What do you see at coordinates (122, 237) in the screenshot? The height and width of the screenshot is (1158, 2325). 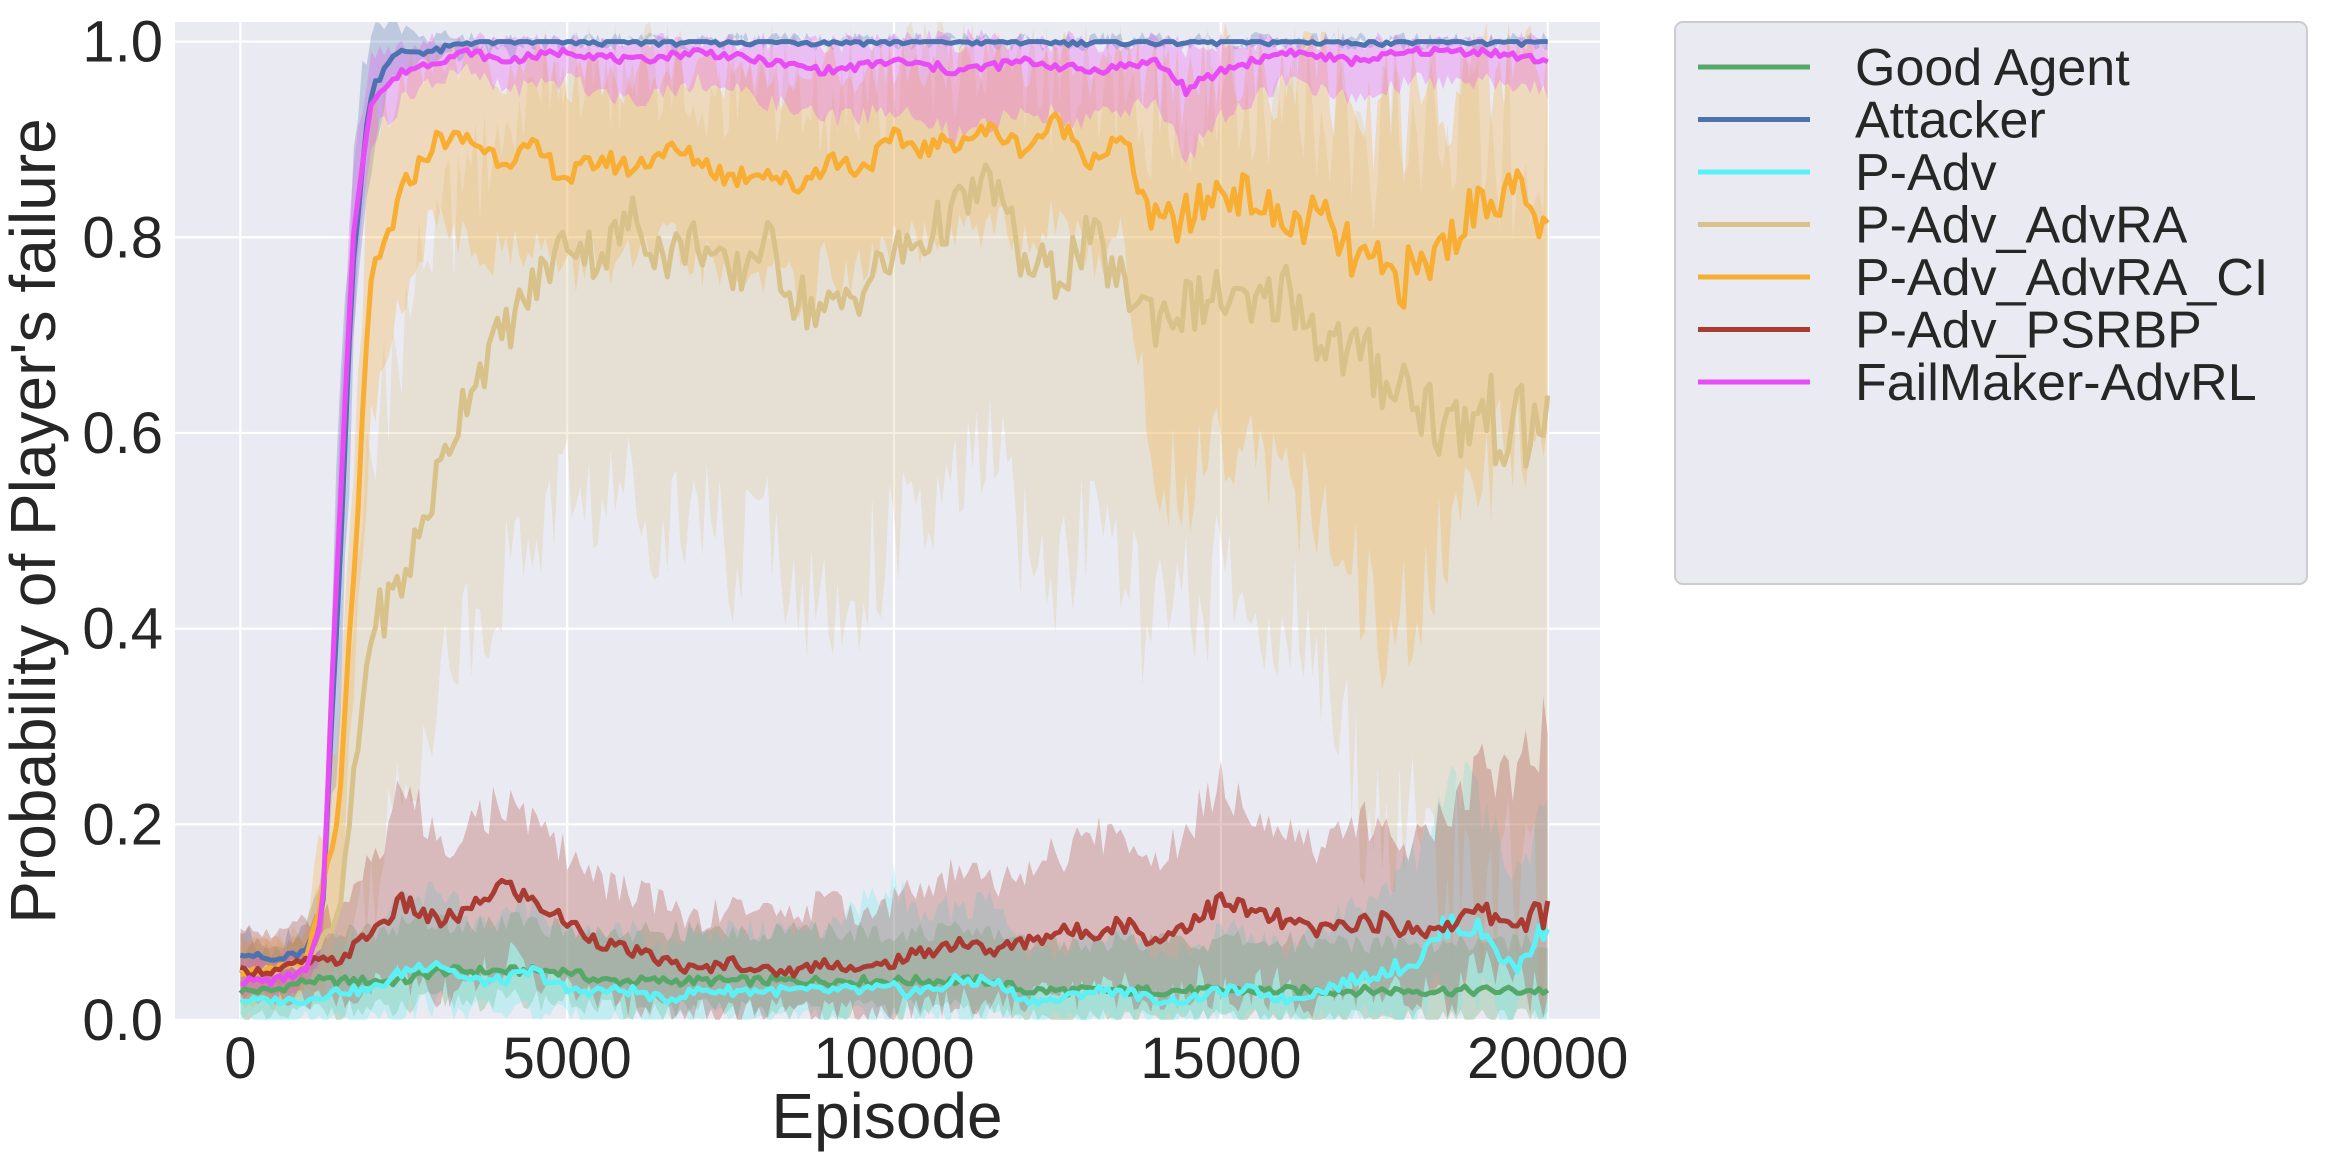 I see `y-tick-label: 0.8` at bounding box center [122, 237].